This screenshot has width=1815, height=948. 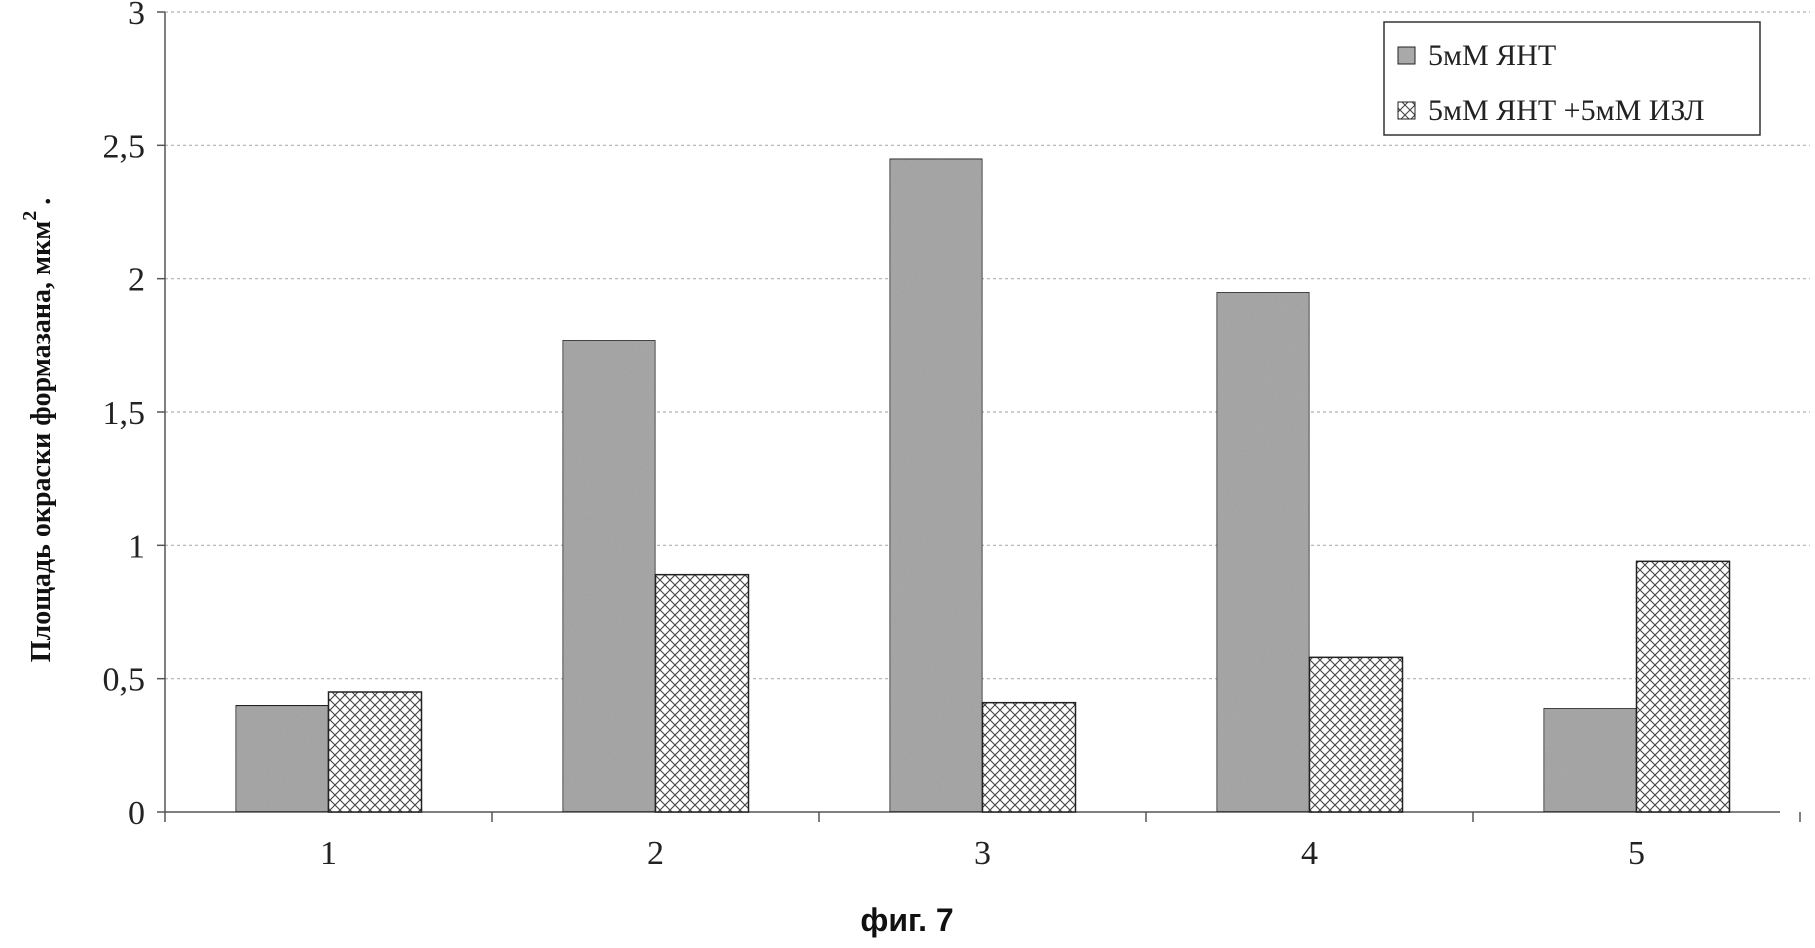 I want to click on svg-text:Площадь окраски формазана, мкм: Площадь окраски формазана, мкм2., so click(x=38, y=430).